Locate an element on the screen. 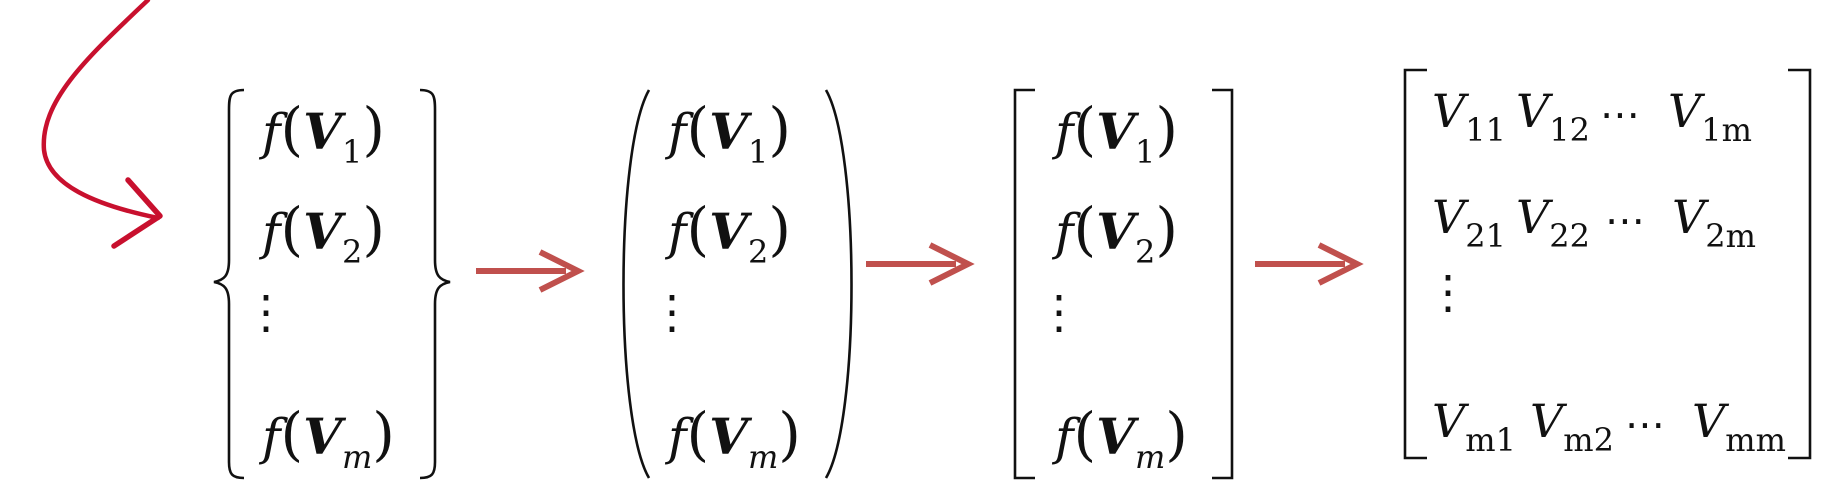  right-parenthesis is located at coordinates (838, 284).